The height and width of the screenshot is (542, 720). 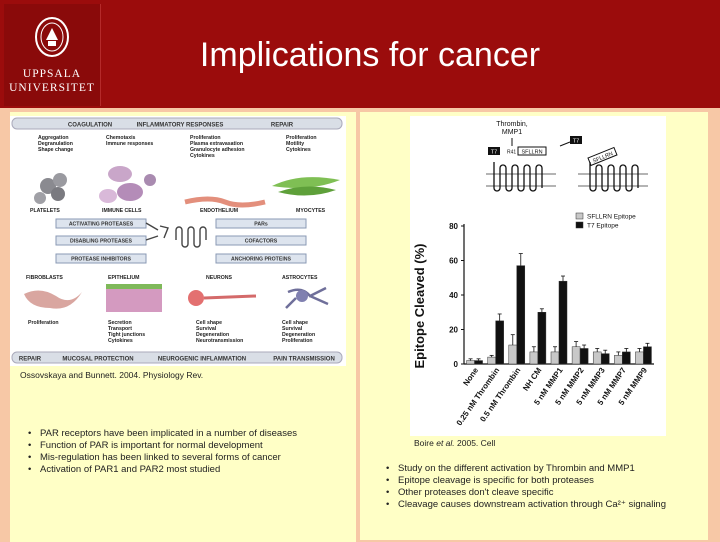 I want to click on function-label: Secretion, so click(x=120, y=323).